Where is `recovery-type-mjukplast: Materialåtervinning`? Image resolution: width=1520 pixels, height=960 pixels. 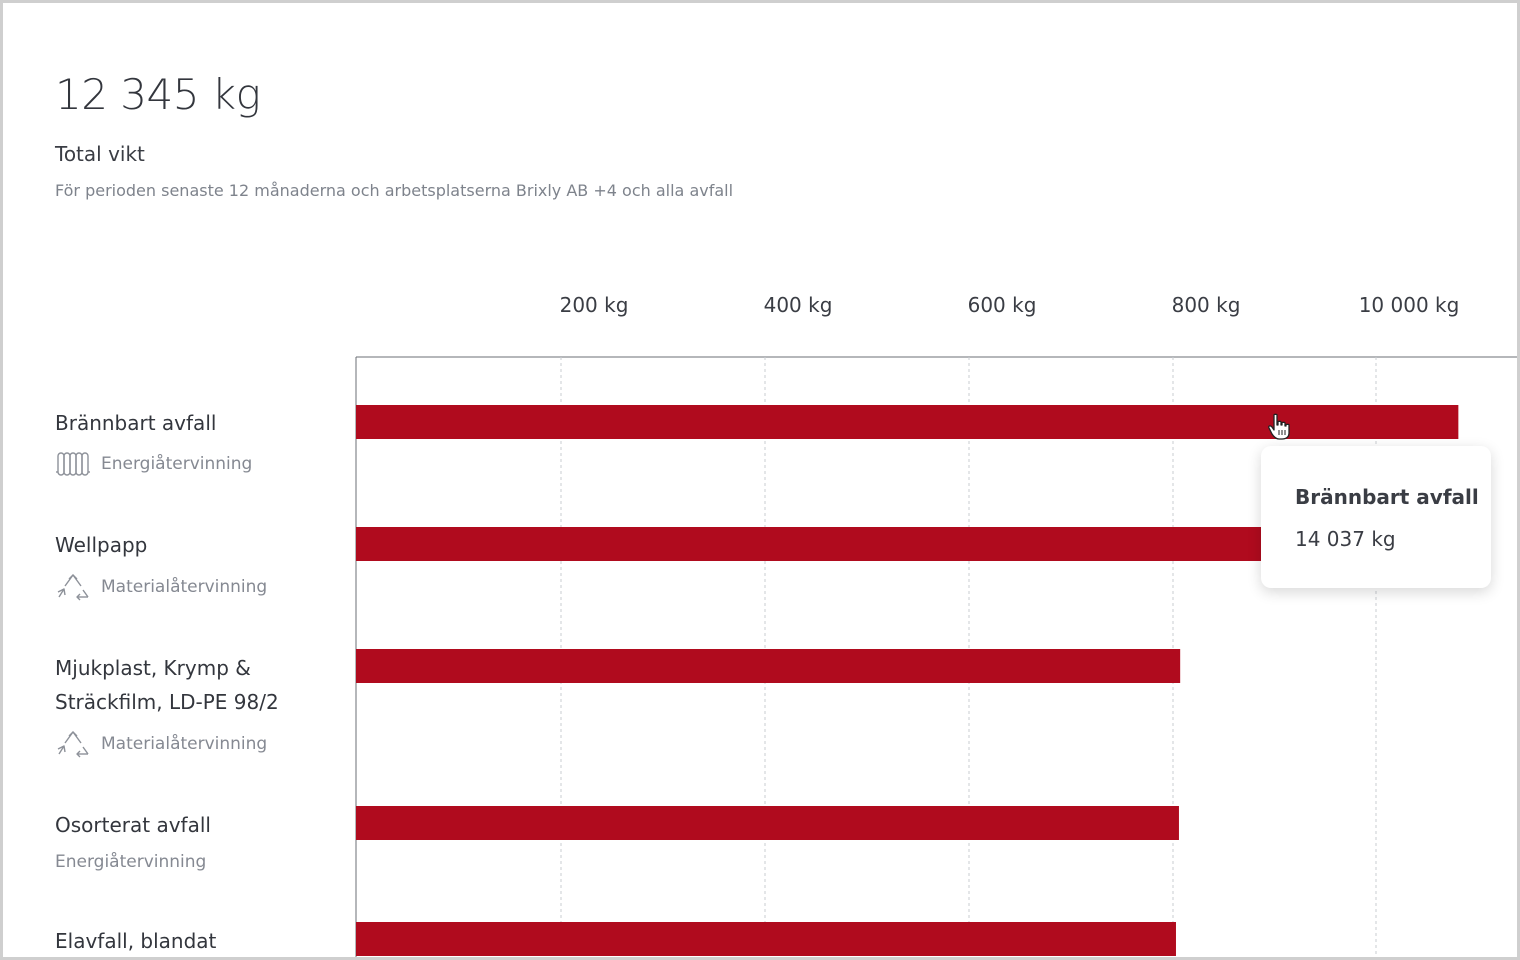 recovery-type-mjukplast: Materialåtervinning is located at coordinates (161, 744).